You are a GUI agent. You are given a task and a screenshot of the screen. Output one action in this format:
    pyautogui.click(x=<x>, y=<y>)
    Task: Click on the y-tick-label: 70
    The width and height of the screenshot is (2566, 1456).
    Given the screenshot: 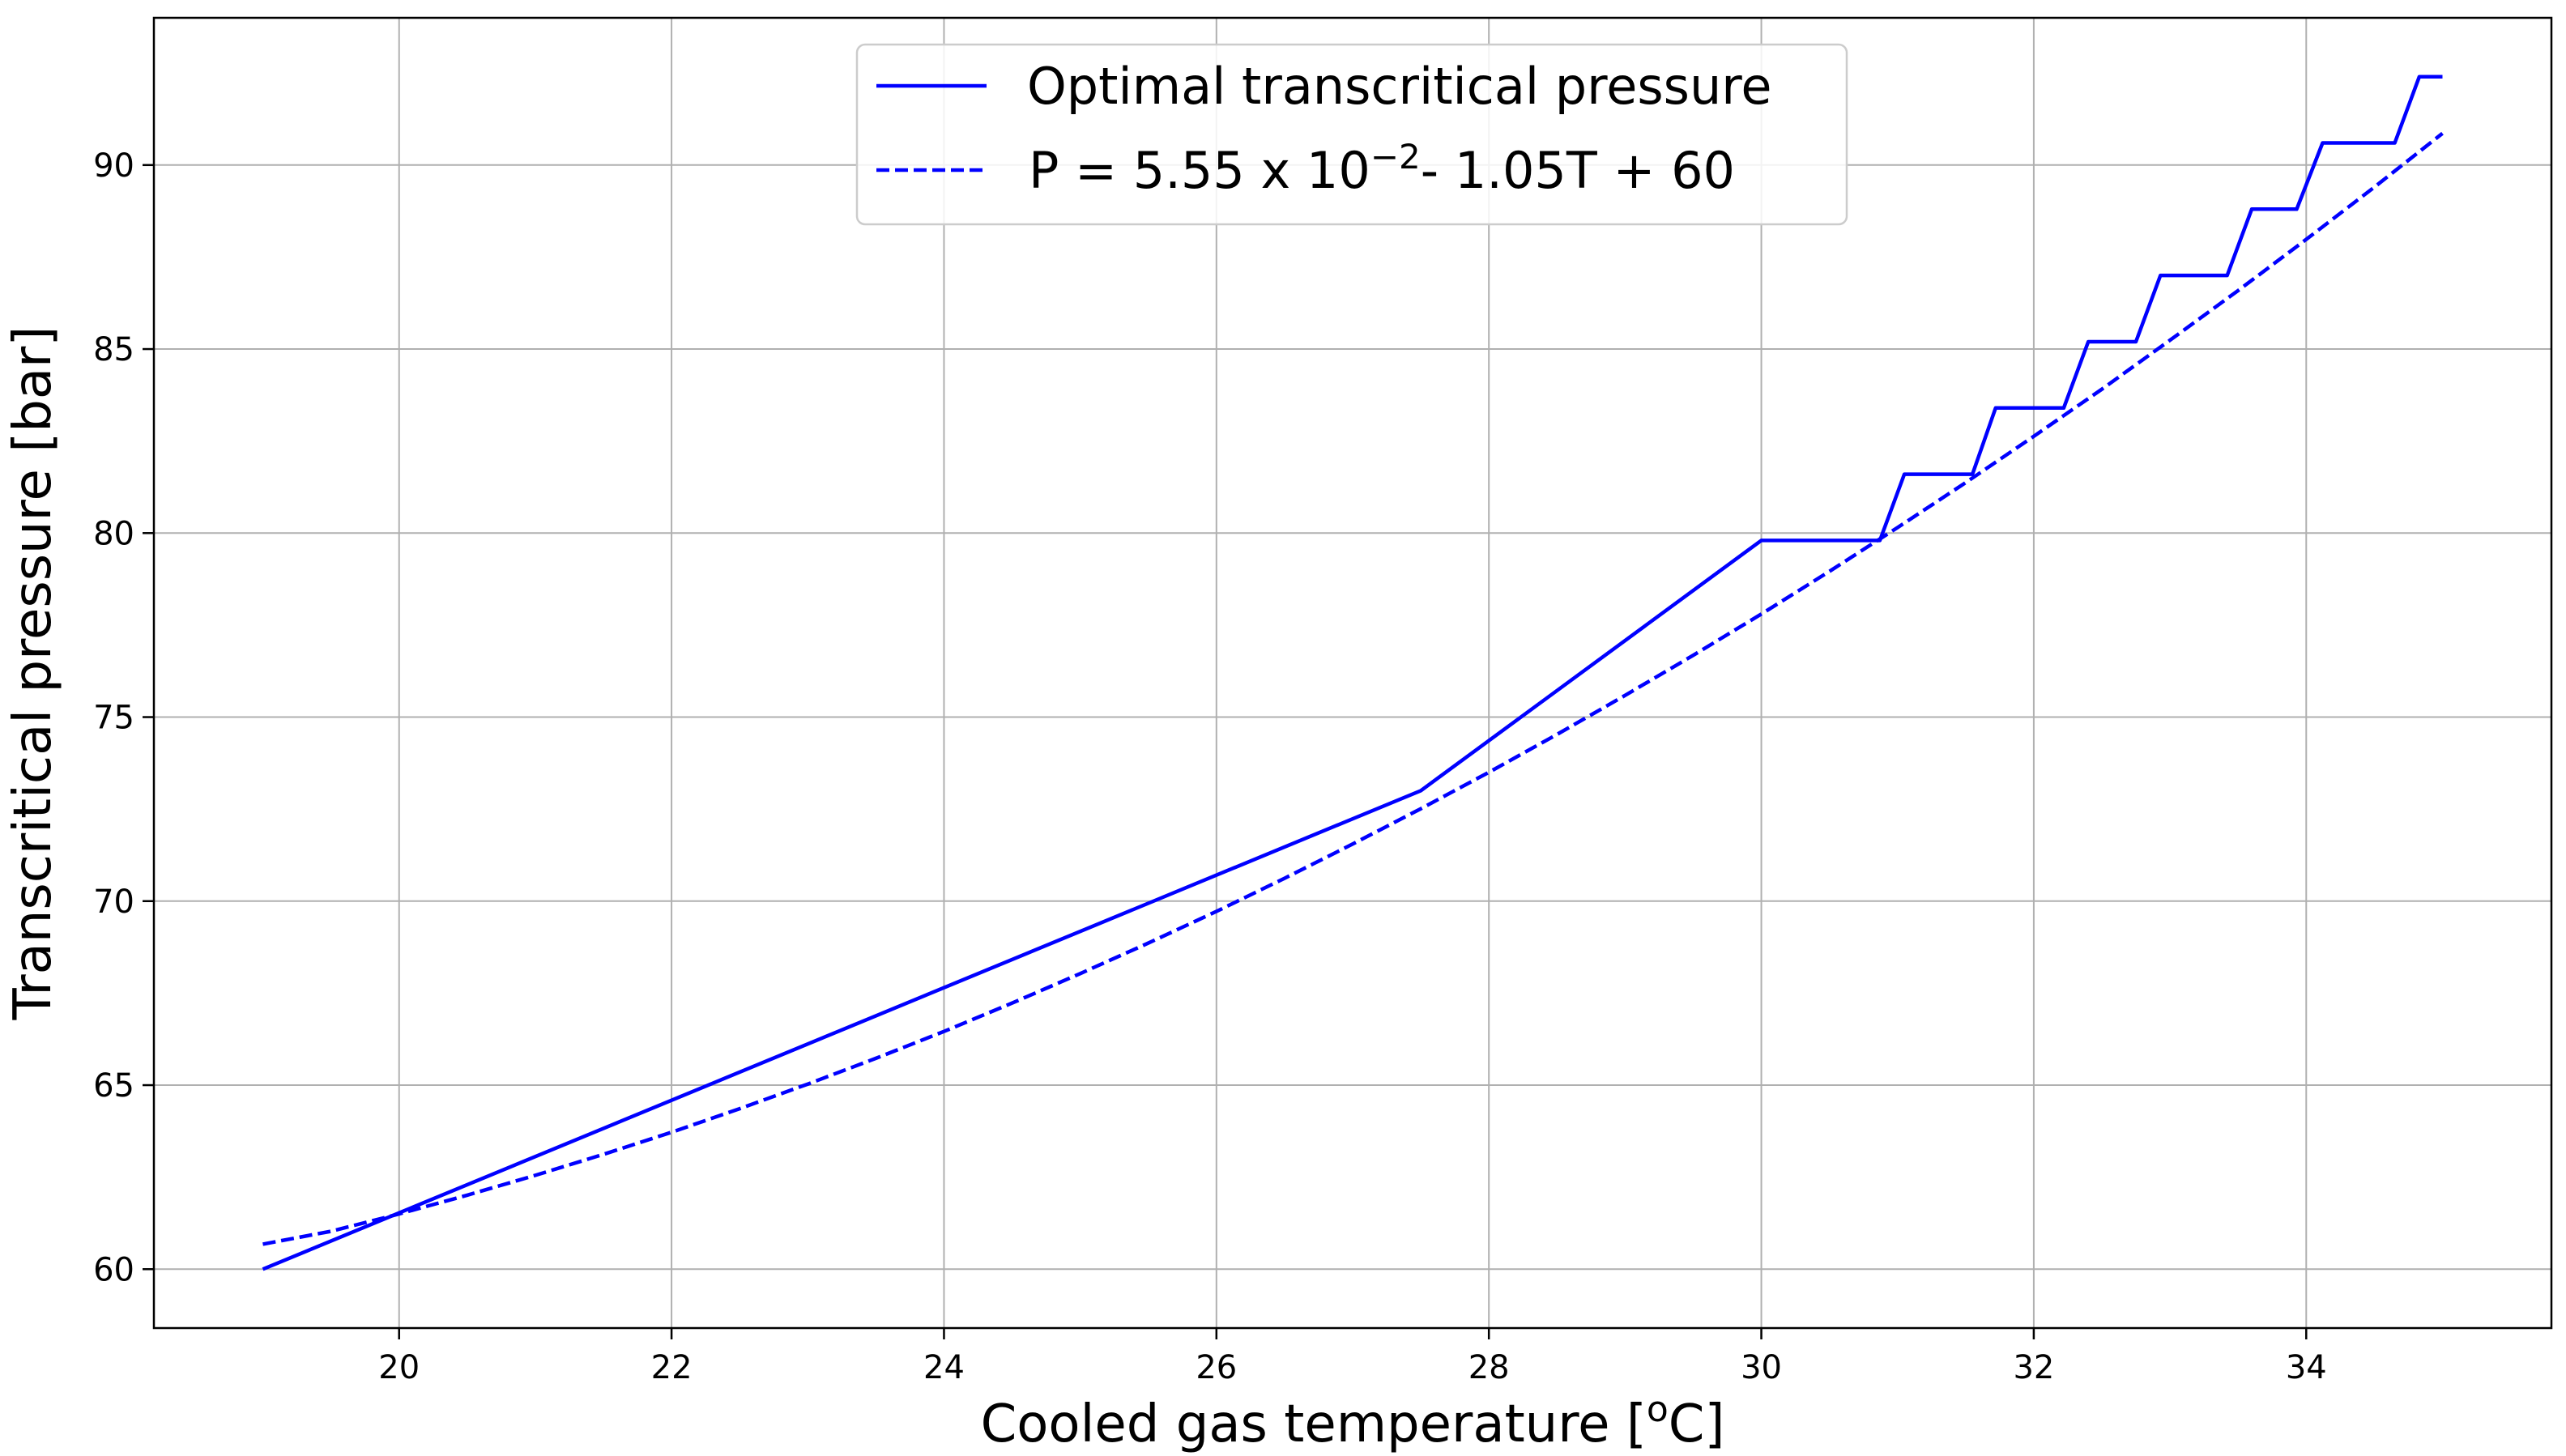 What is the action you would take?
    pyautogui.click(x=113, y=902)
    